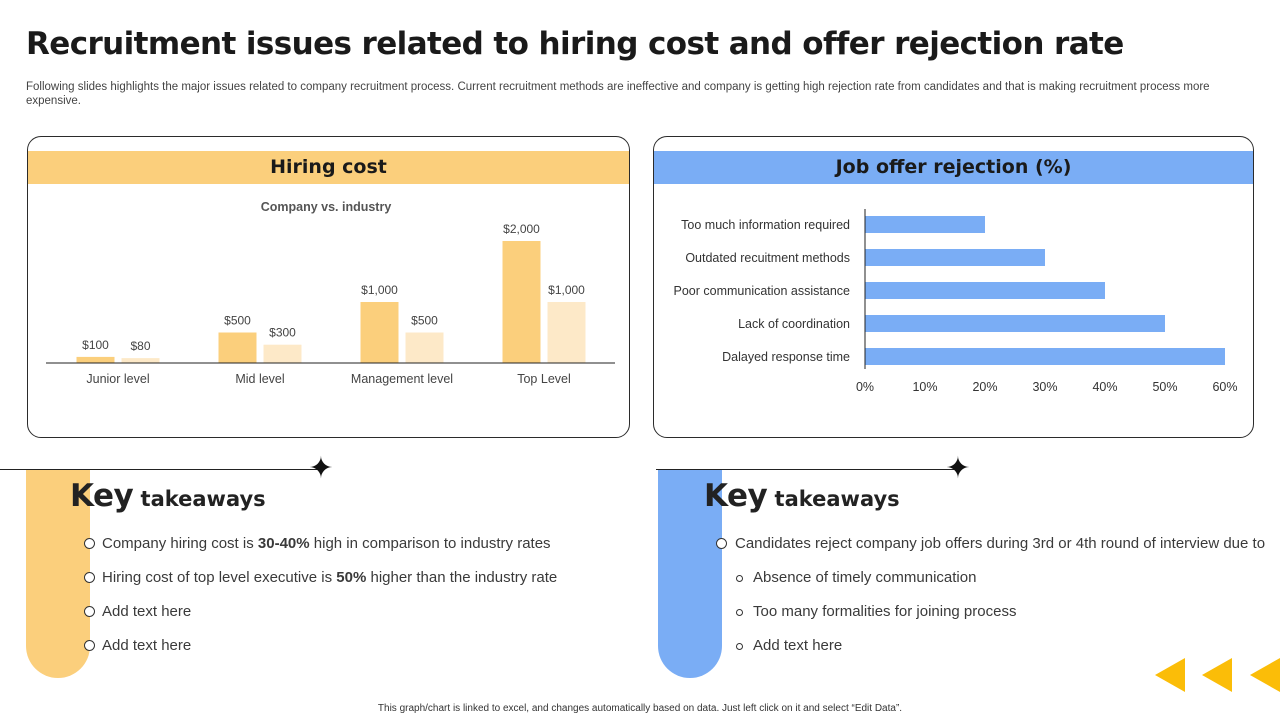 Image resolution: width=1280 pixels, height=720 pixels. Describe the element at coordinates (282, 333) in the screenshot. I see `data-label: $300` at that location.